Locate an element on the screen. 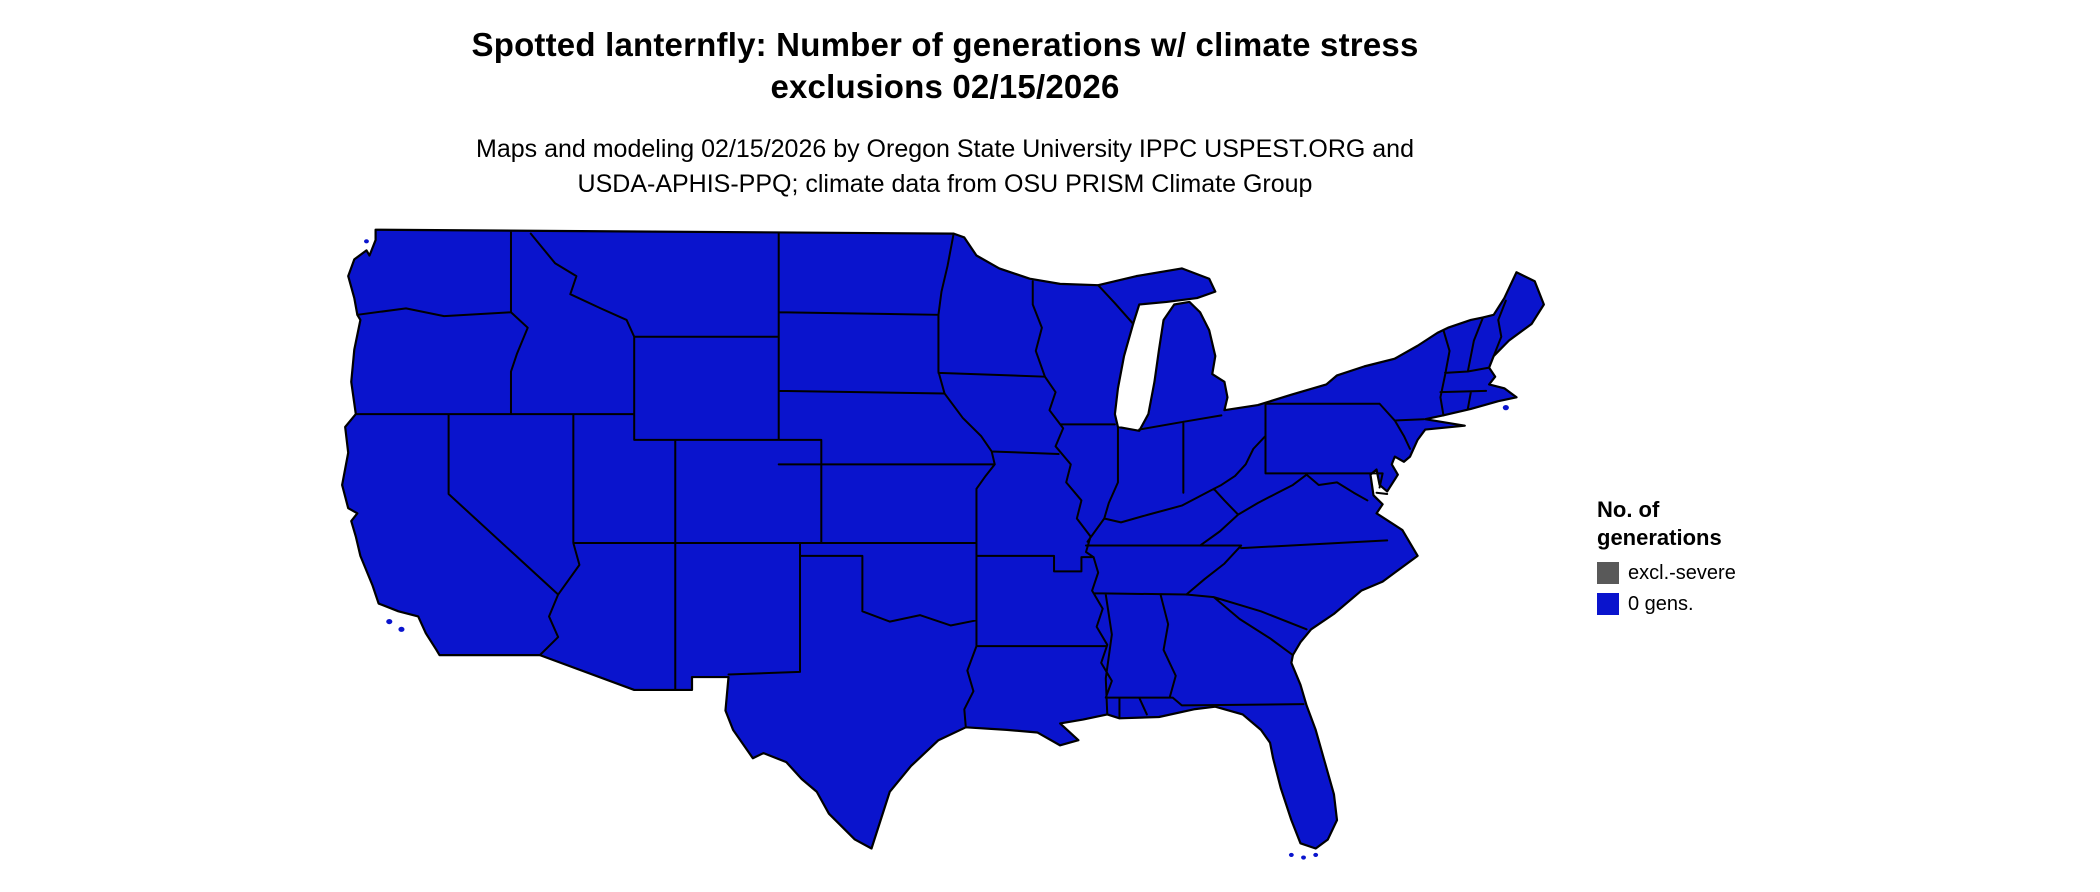  legend-item-excl-severe: excl.-severe is located at coordinates (1666, 573).